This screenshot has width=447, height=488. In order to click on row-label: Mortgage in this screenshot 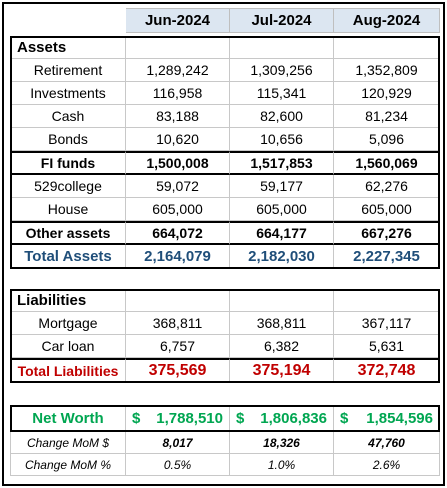, I will do `click(68, 323)`.